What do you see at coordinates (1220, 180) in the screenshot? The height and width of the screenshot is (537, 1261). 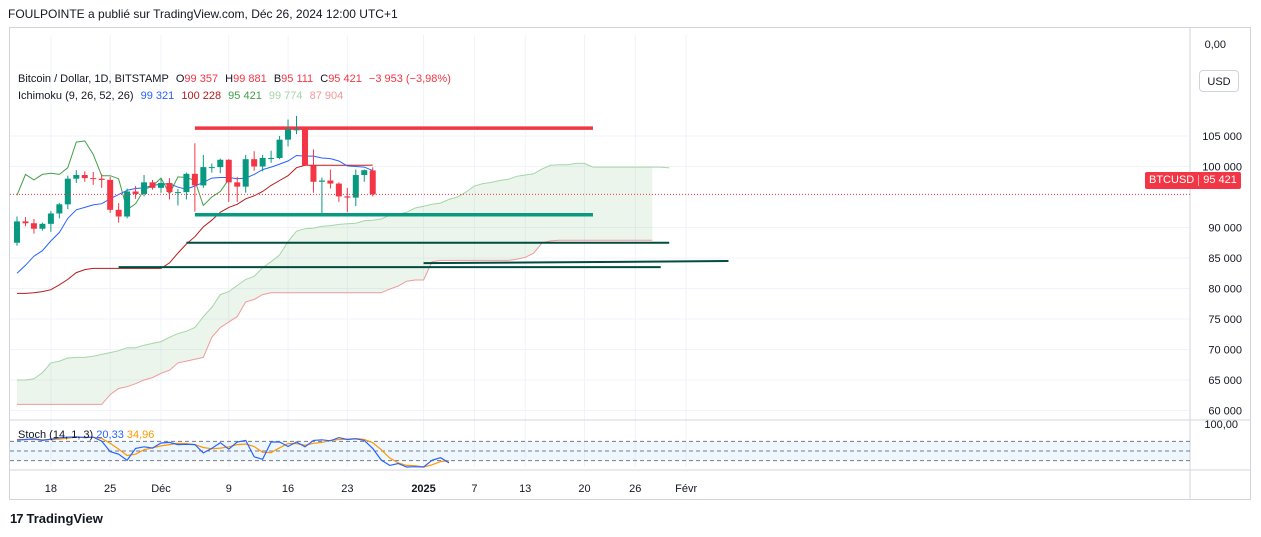 I see `price-tag-value: 95 421` at bounding box center [1220, 180].